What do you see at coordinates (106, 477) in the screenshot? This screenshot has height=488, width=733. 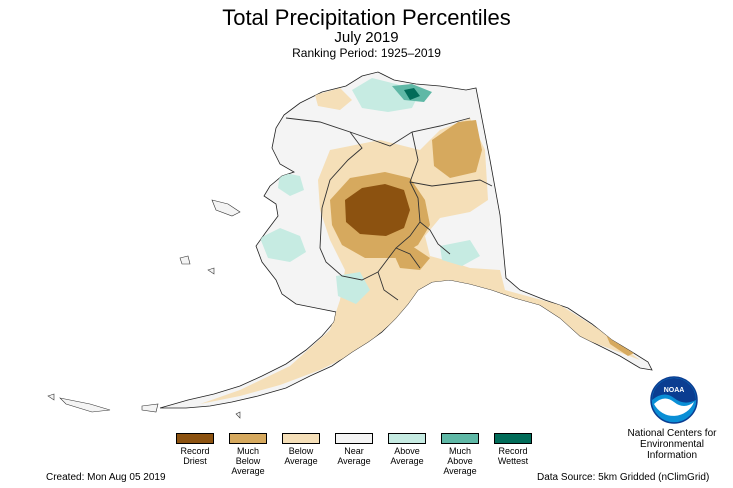 I see `created-date: Created: Mon Aug 05 2019` at bounding box center [106, 477].